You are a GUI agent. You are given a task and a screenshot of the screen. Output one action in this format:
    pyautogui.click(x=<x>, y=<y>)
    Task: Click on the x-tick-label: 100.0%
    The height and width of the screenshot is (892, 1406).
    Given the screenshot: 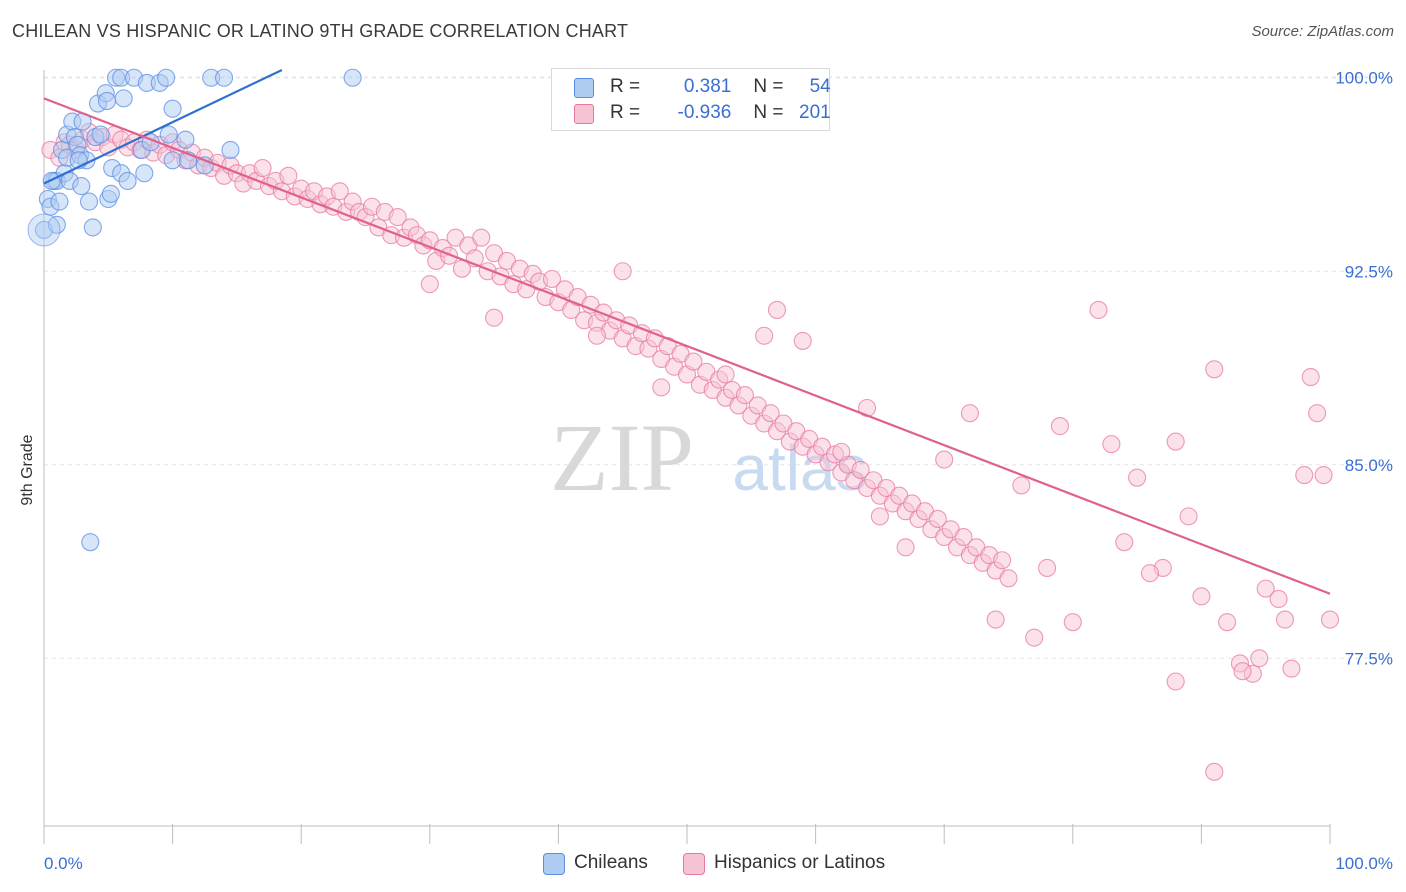 What is the action you would take?
    pyautogui.click(x=1364, y=863)
    